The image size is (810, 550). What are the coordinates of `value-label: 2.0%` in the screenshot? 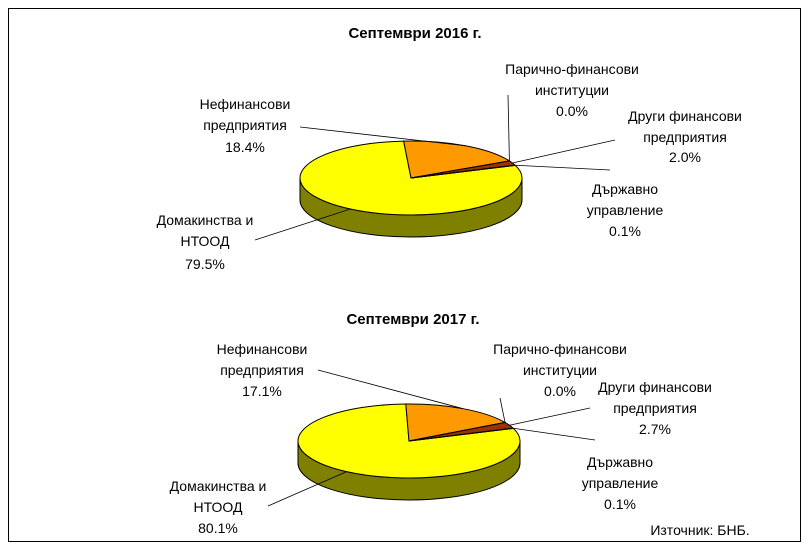 It's located at (685, 157).